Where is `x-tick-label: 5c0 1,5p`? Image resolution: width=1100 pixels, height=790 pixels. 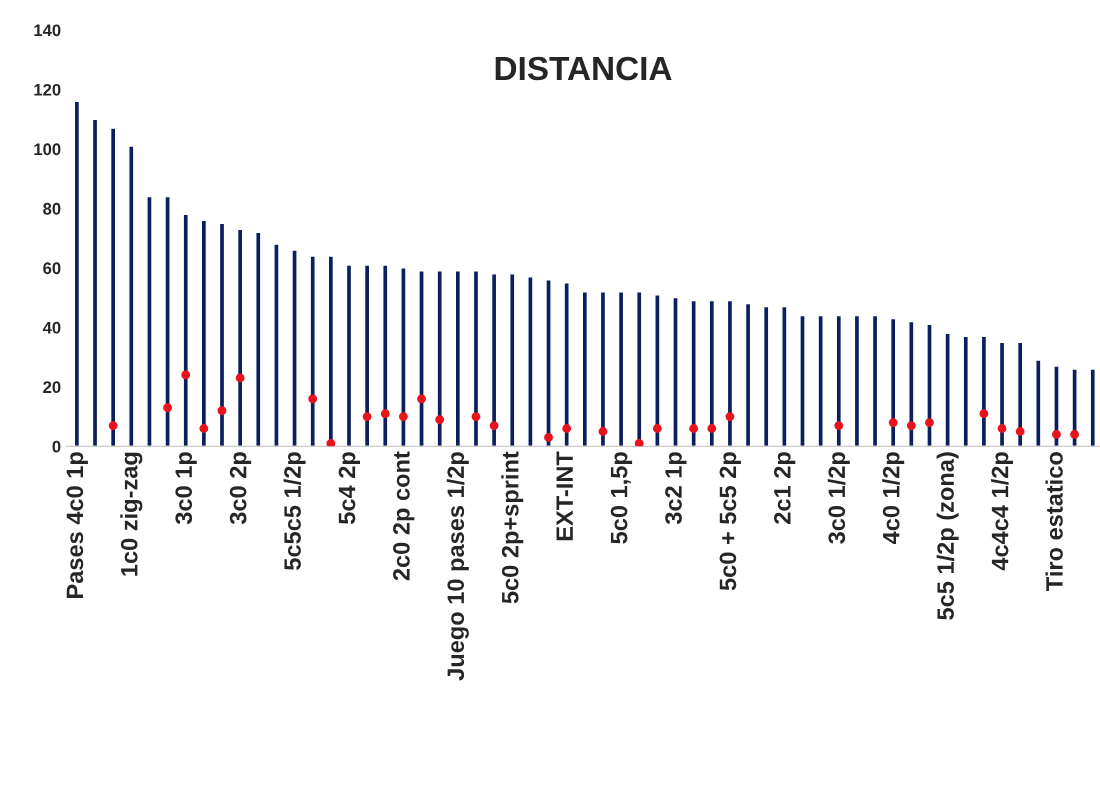 x-tick-label: 5c0 1,5p is located at coordinates (621, 498).